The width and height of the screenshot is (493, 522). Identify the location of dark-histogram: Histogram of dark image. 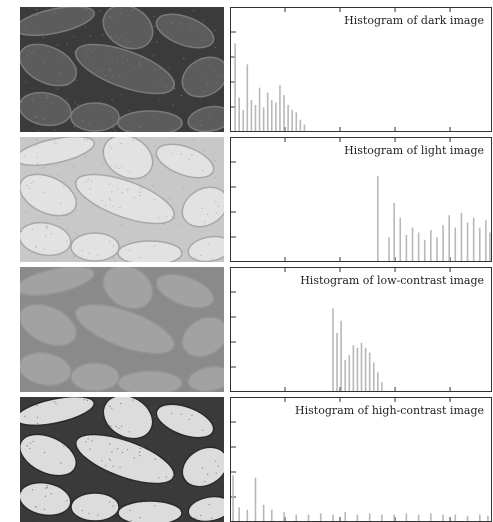
(361, 69).